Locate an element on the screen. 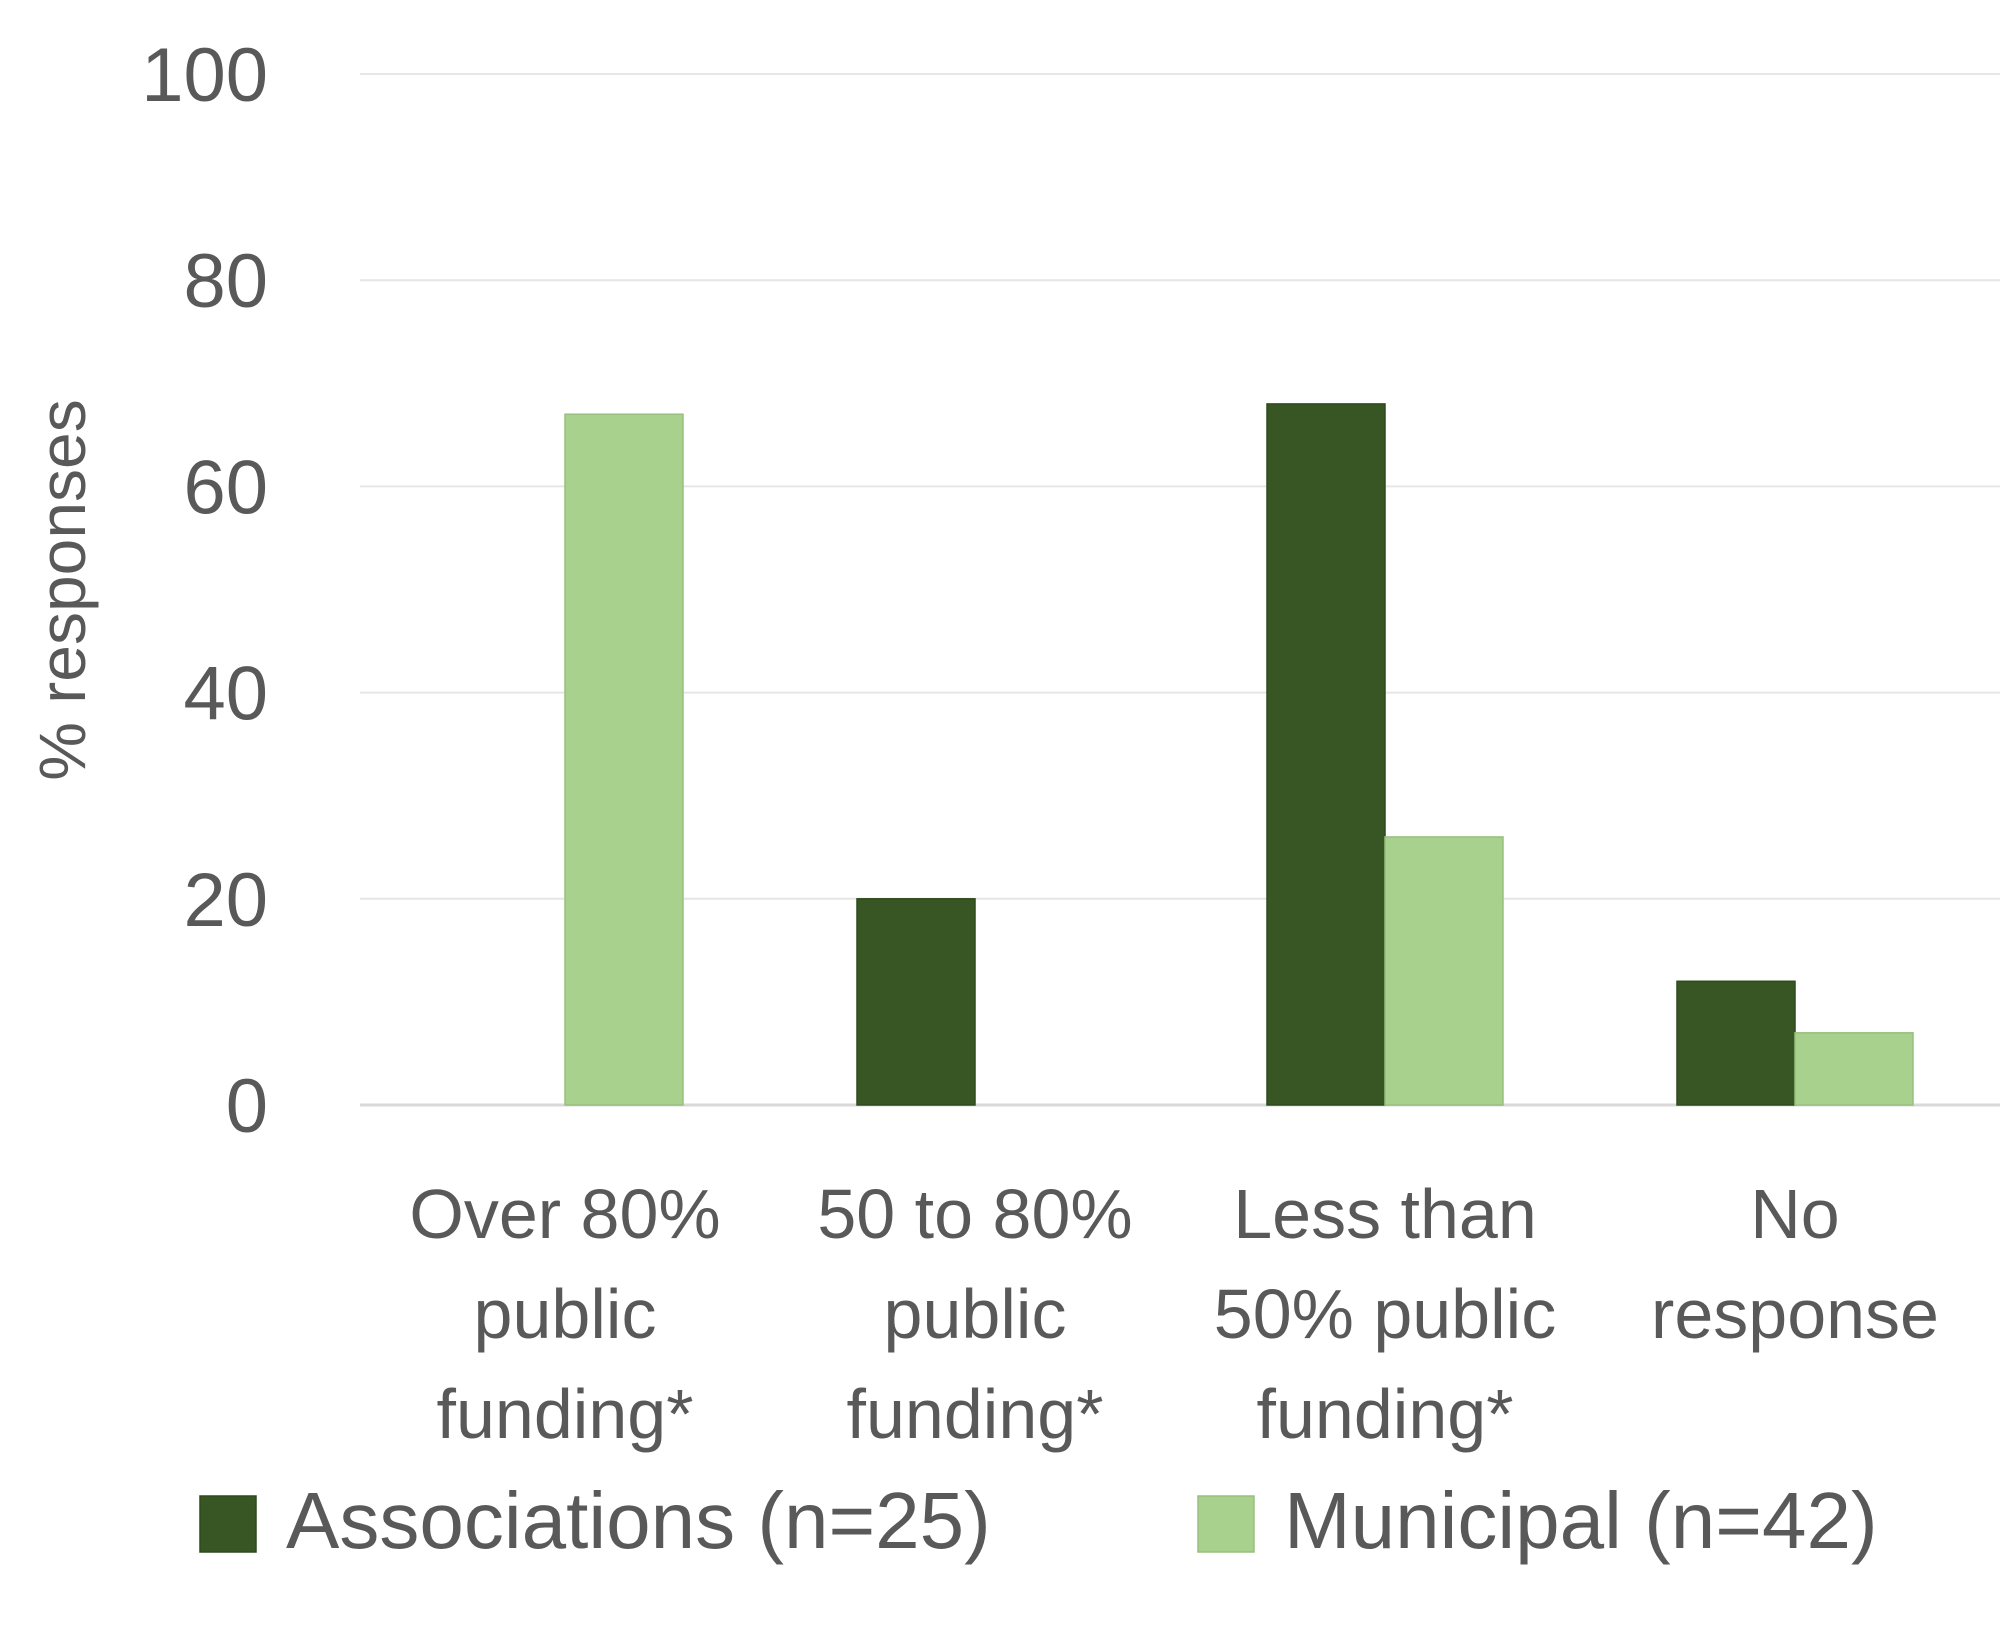  y-axis-ticks: 0 20 40 60 80 100 is located at coordinates (204, 591).